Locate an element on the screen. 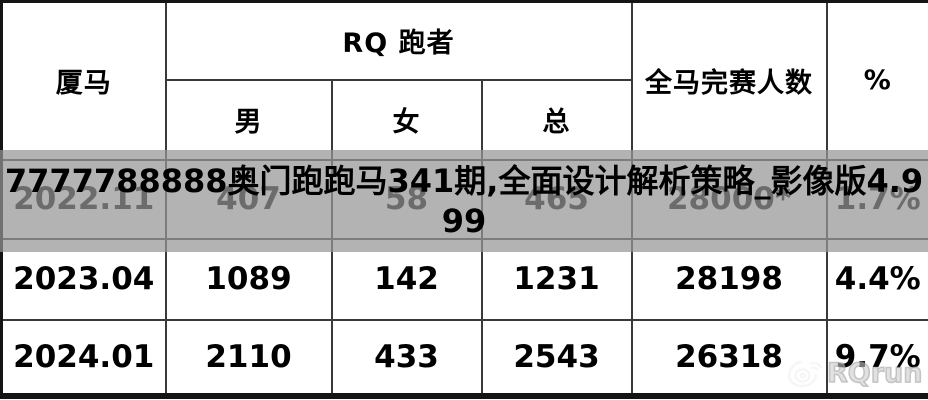 This screenshot has height=400, width=928. cell-finishers: 26318 is located at coordinates (729, 357).